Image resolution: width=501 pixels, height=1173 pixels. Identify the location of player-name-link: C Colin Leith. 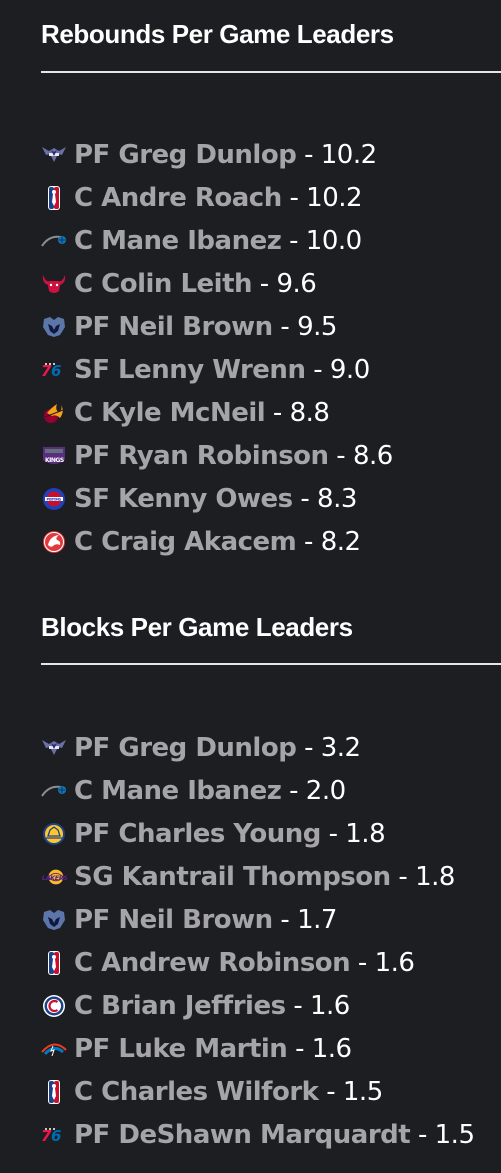
(163, 283).